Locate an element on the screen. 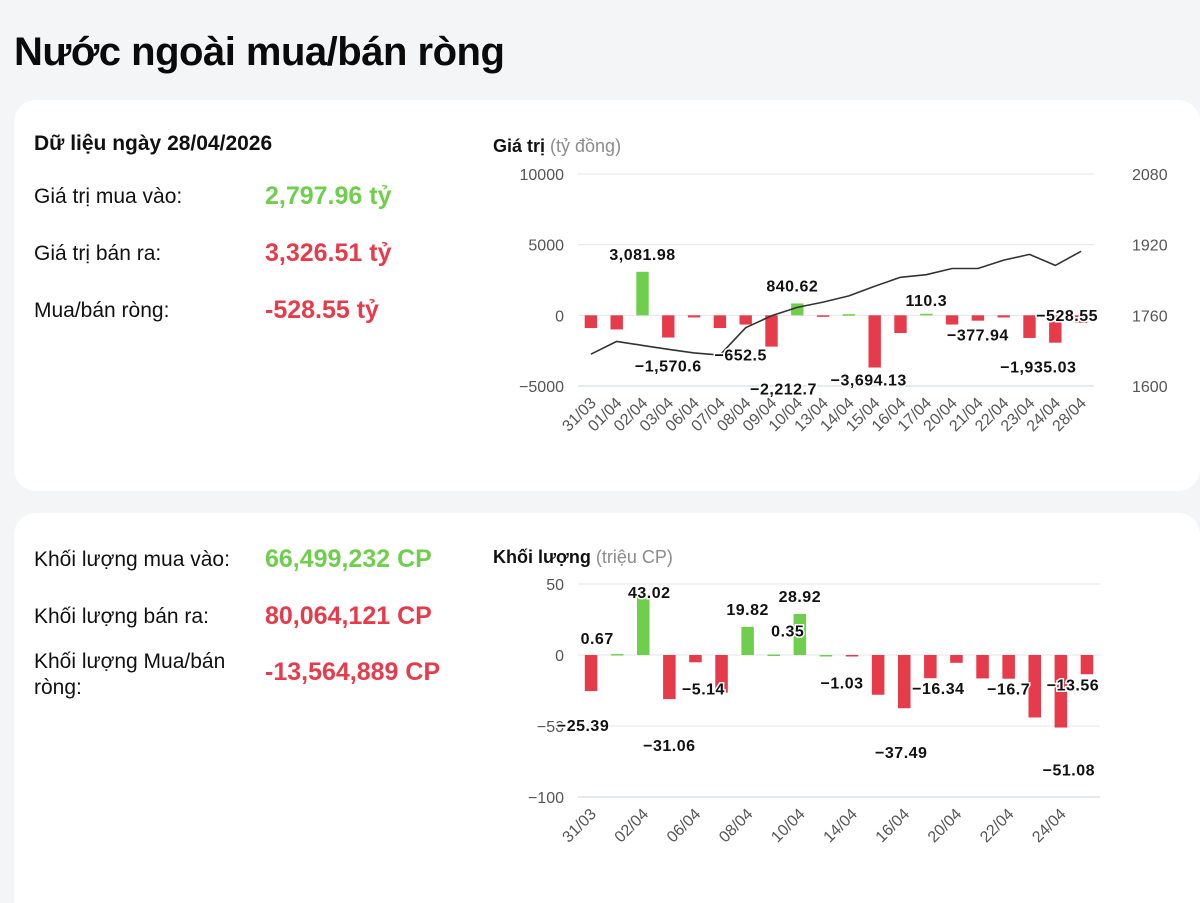  volume-data-label: −1.03 is located at coordinates (842, 683).